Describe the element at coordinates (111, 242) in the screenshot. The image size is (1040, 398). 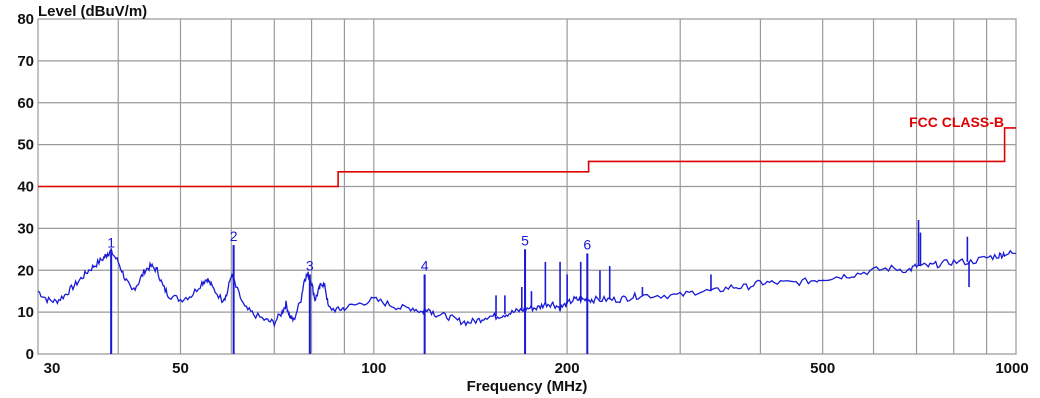
I see `marker-label-1: 1` at that location.